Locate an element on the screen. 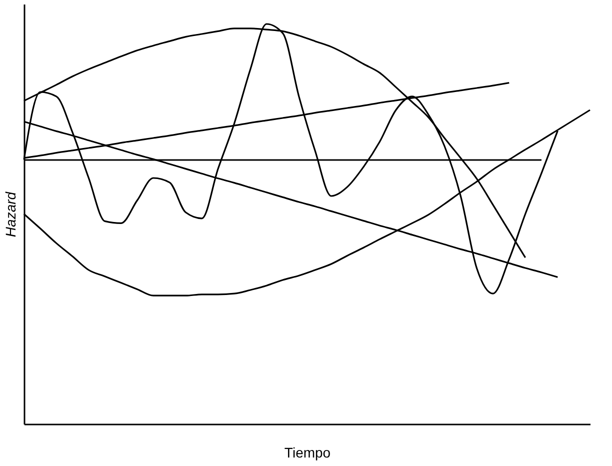 Image resolution: width=612 pixels, height=466 pixels. y-axis-title: Hazard is located at coordinates (10, 214).